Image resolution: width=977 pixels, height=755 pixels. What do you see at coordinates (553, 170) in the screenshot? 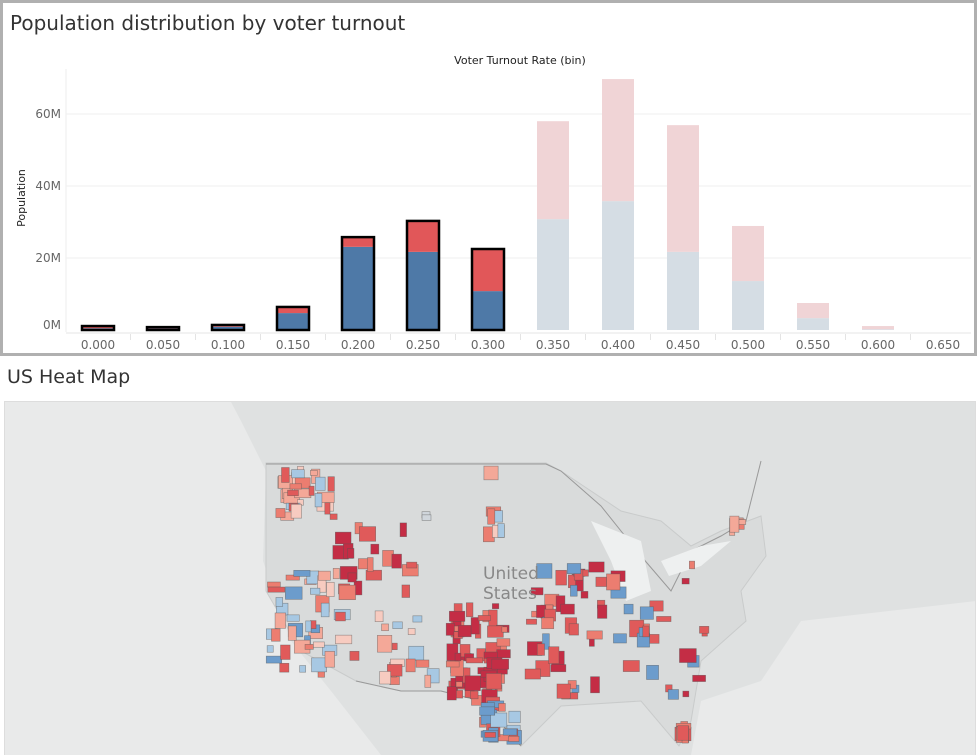
I see `bar-segment-0.350-red` at bounding box center [553, 170].